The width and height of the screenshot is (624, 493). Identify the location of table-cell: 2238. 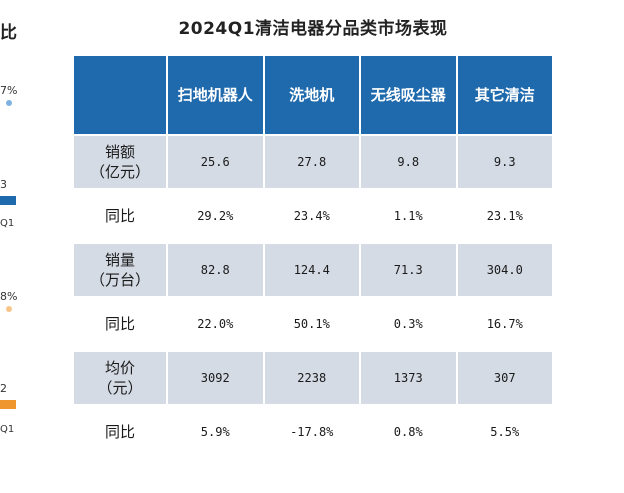
(311, 378).